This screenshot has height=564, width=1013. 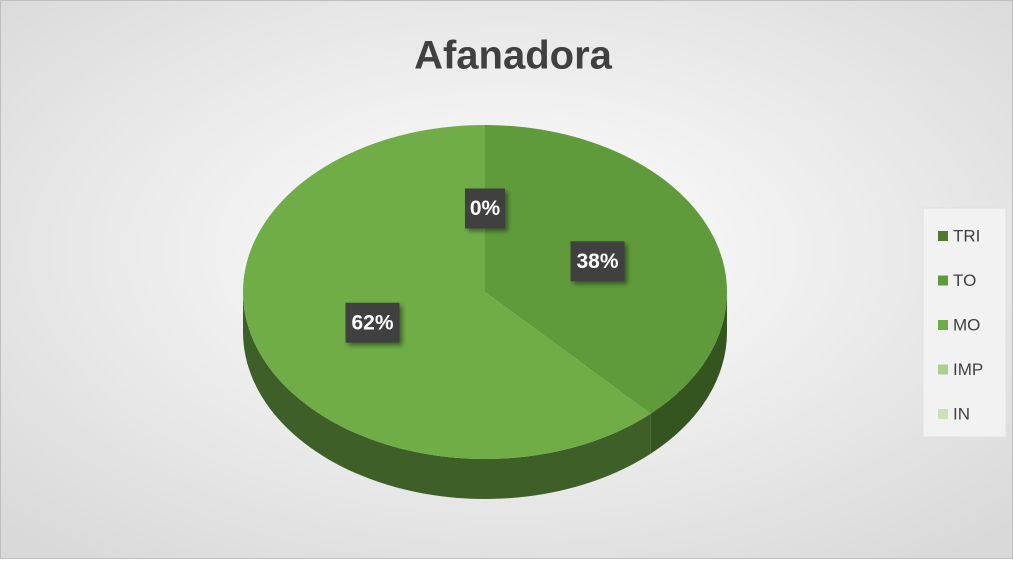 I want to click on legend-label: IN, so click(x=961, y=413).